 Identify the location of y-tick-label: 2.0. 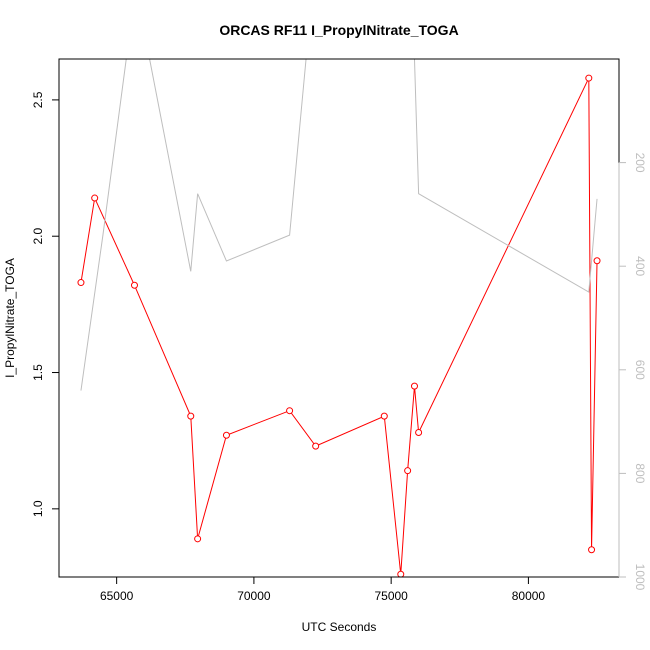
(38, 236).